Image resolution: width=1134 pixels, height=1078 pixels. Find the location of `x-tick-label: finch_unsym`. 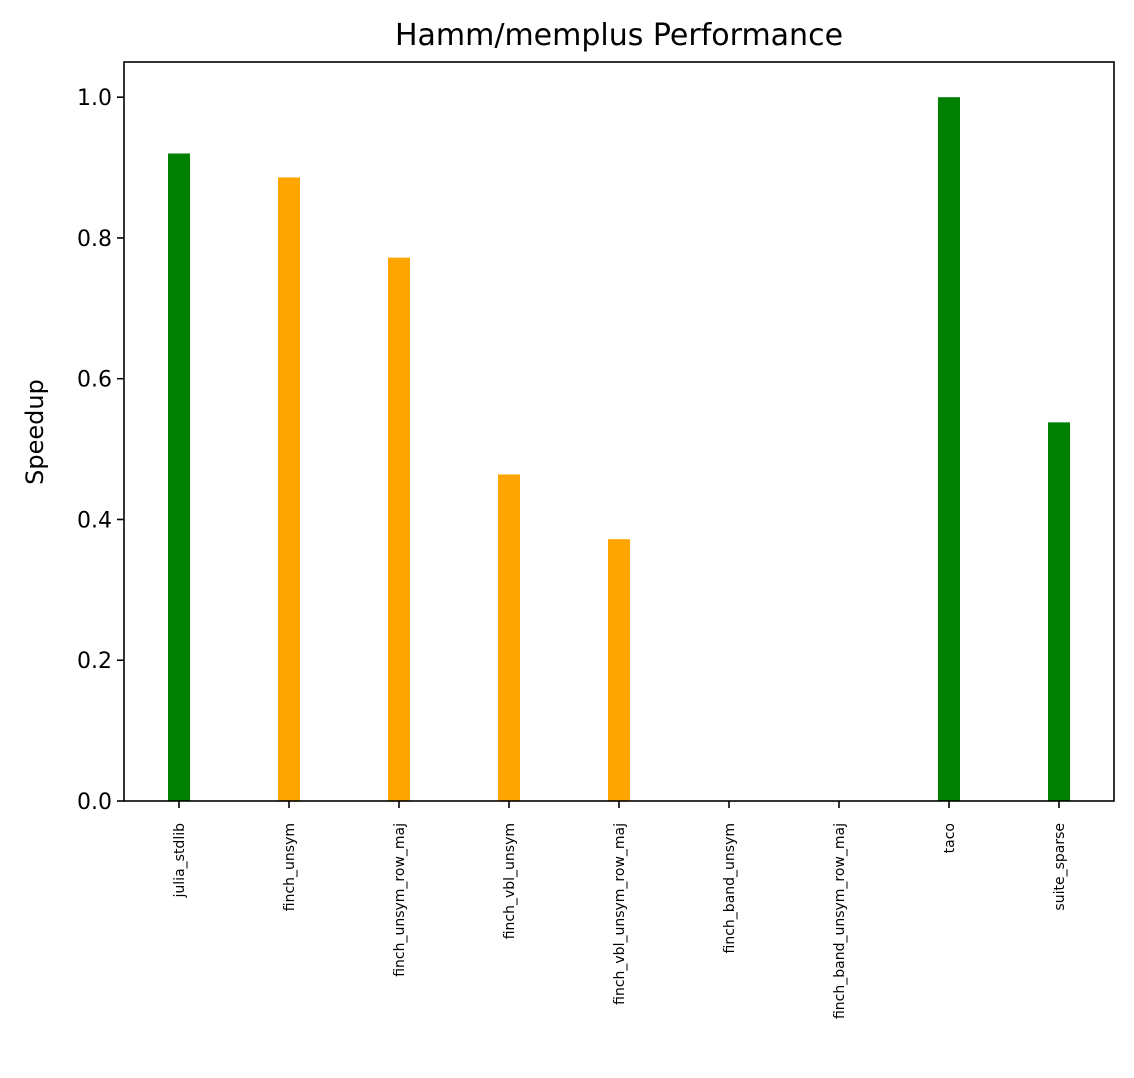

x-tick-label: finch_unsym is located at coordinates (290, 867).